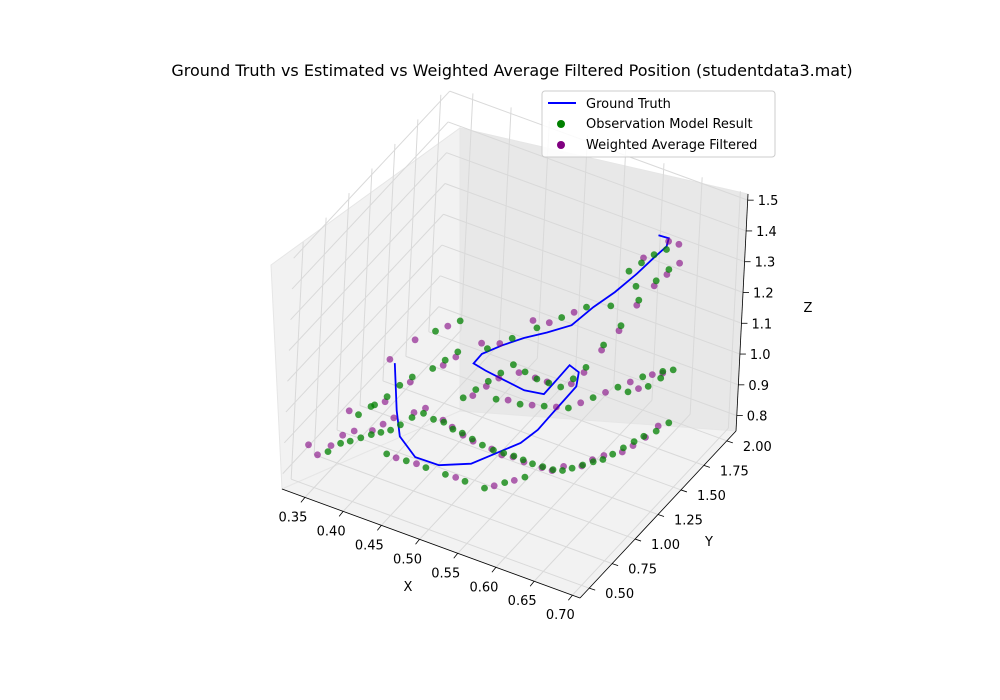 This screenshot has width=1000, height=700. I want to click on z-axis-label: Z, so click(808, 308).